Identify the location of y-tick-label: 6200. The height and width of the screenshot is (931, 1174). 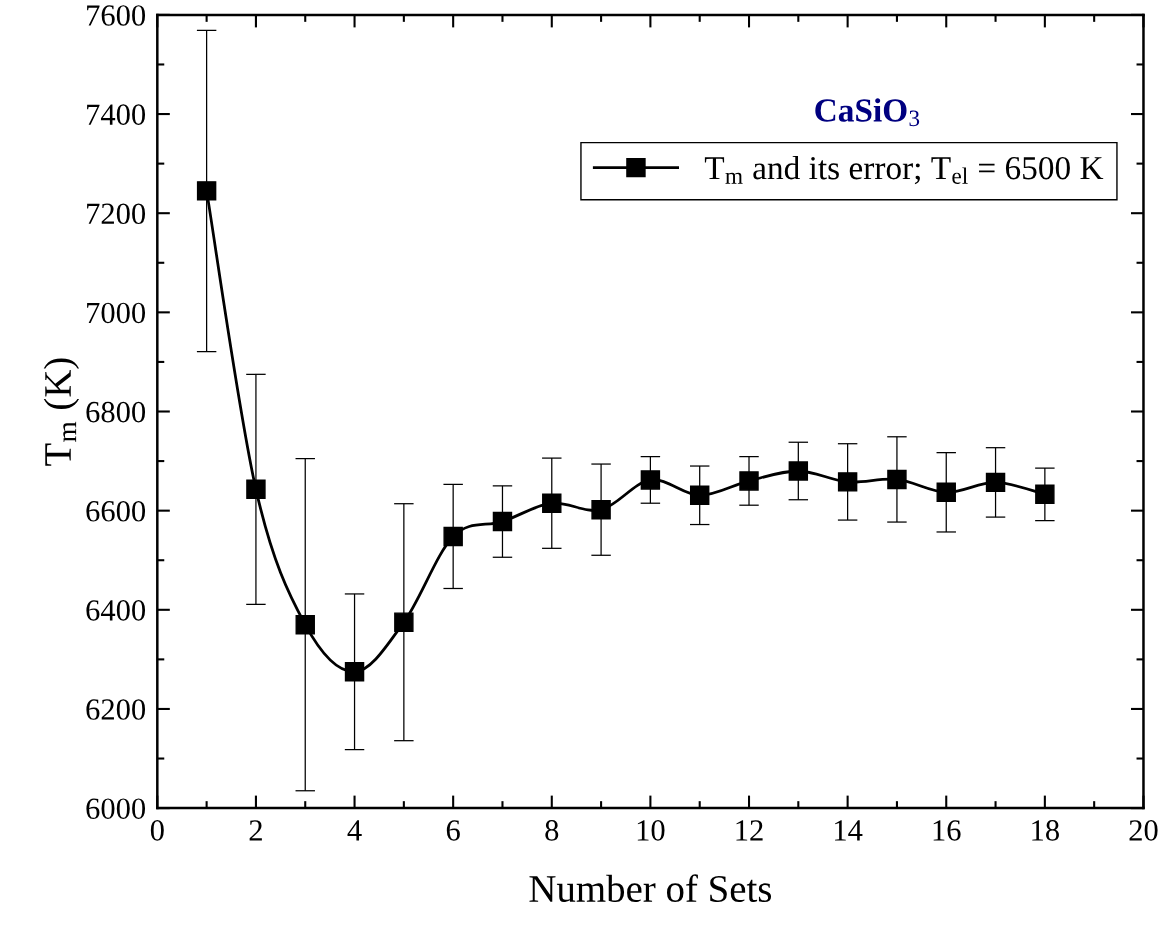
(116, 709).